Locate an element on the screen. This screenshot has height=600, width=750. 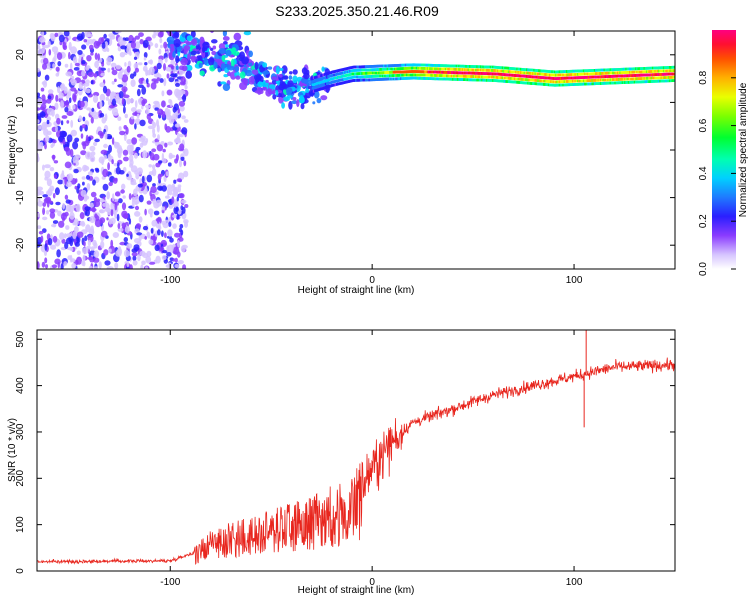
y-tick-label: 200 is located at coordinates (20, 478).